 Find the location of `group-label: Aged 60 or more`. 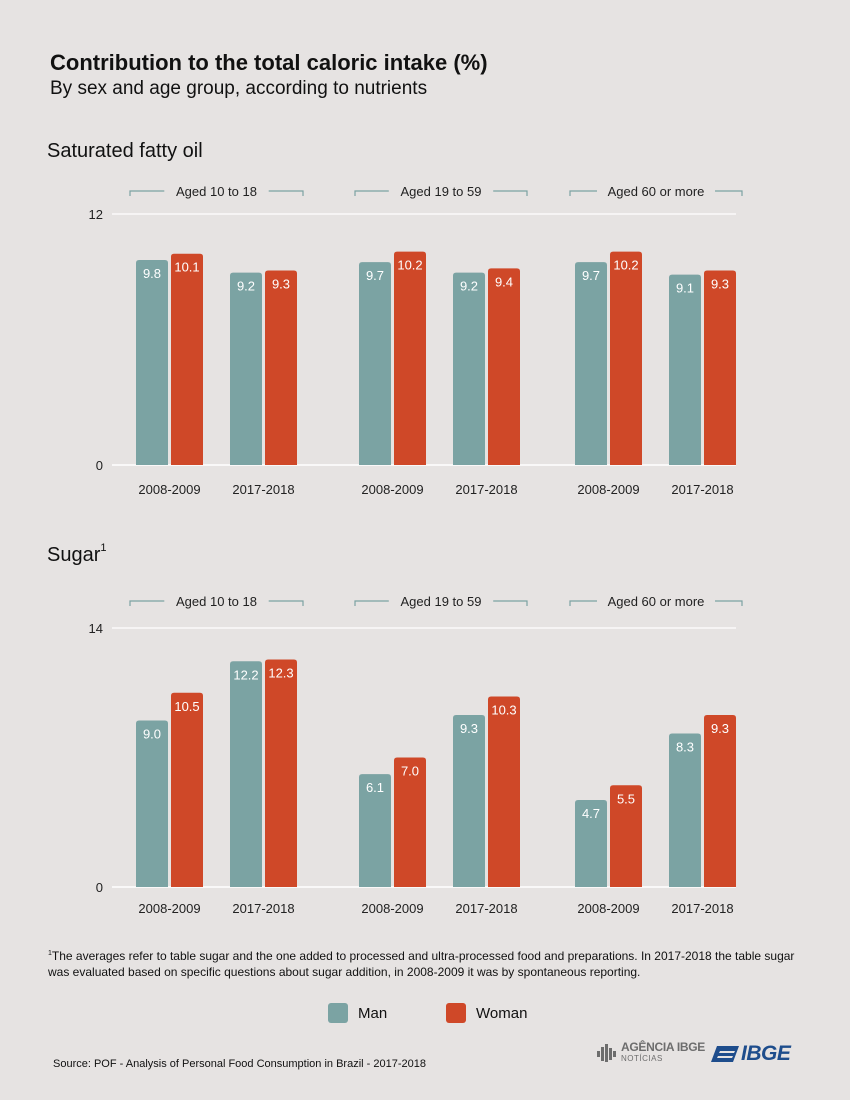

group-label: Aged 60 or more is located at coordinates (656, 191).